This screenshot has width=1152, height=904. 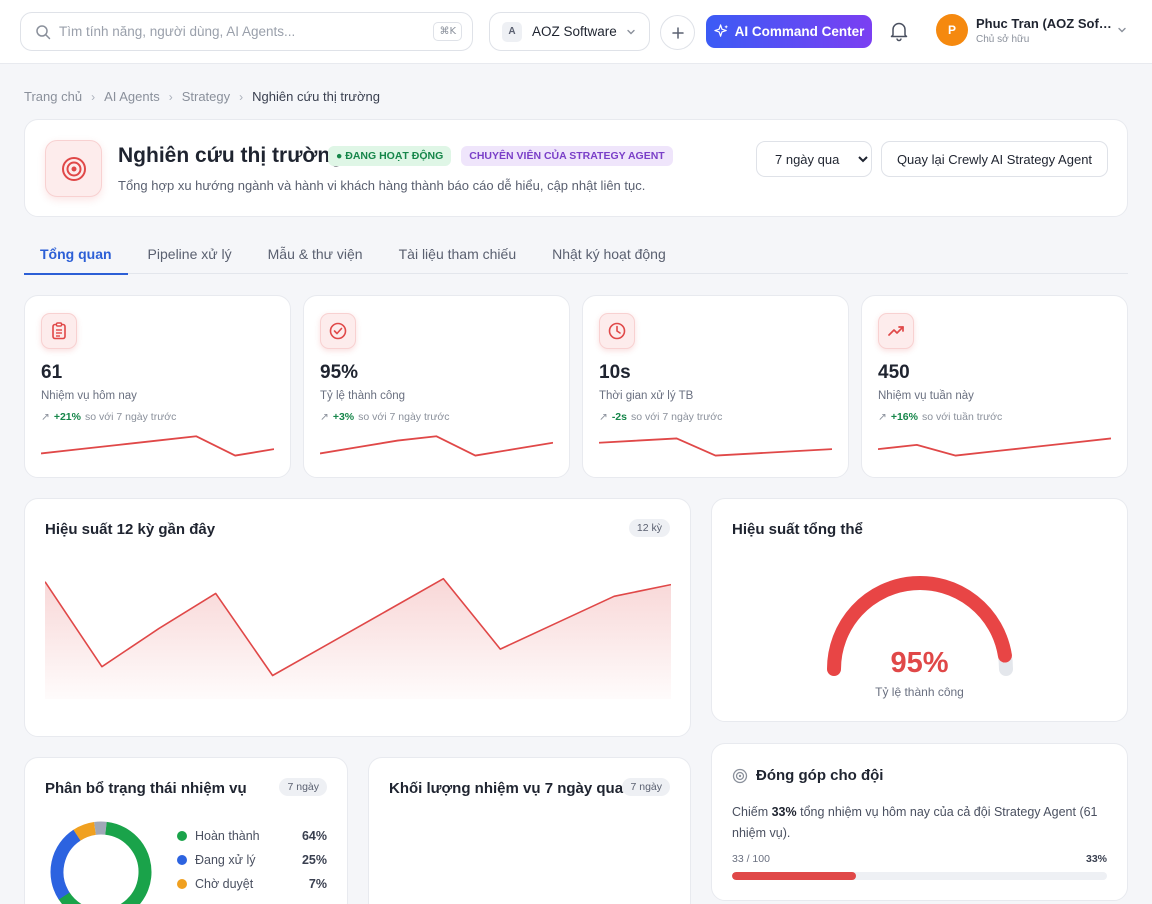 I want to click on stat-value: 61, so click(x=52, y=372).